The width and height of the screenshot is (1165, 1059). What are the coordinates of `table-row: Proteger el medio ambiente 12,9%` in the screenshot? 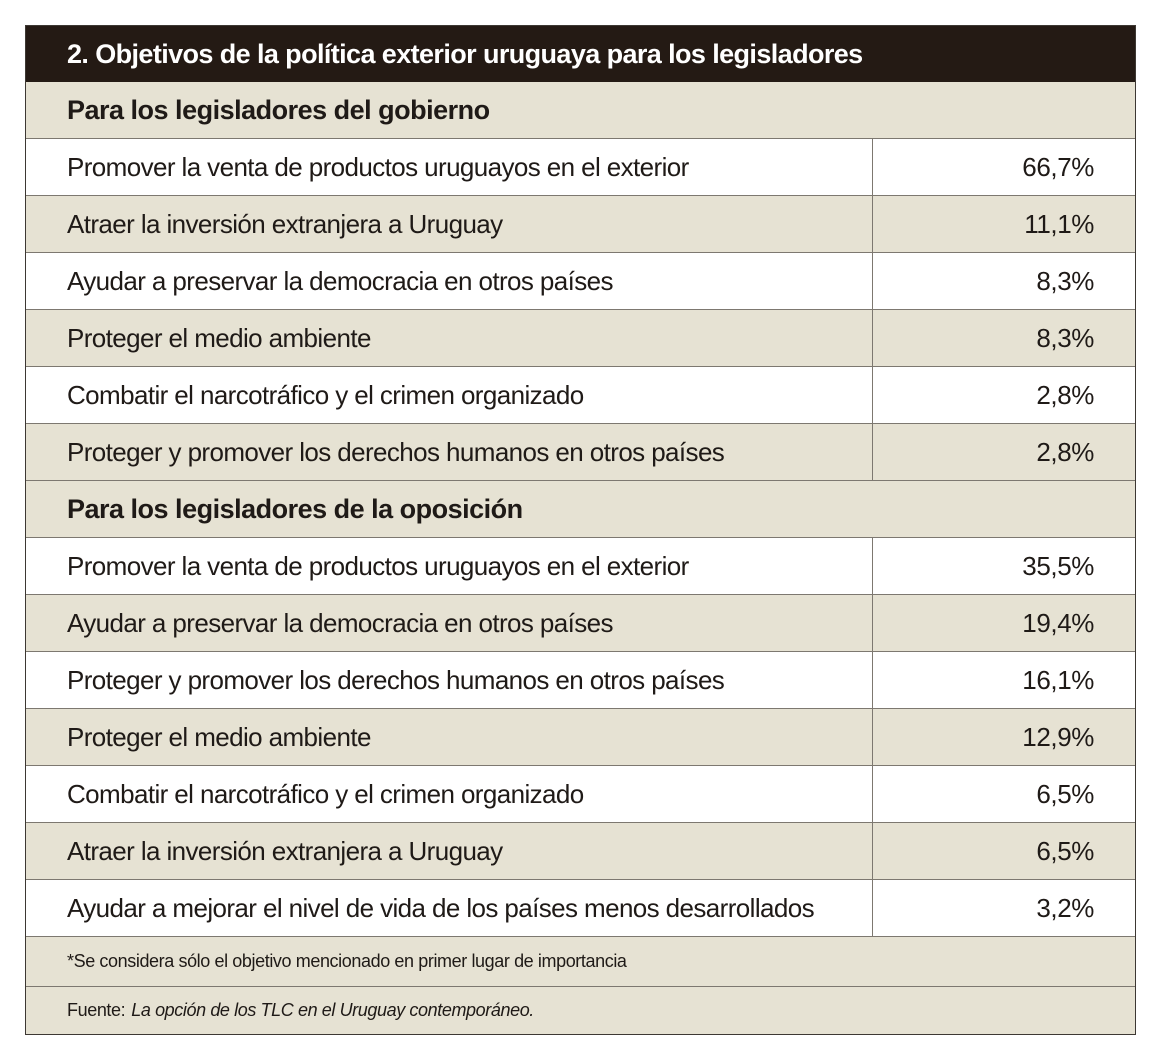 It's located at (580, 737).